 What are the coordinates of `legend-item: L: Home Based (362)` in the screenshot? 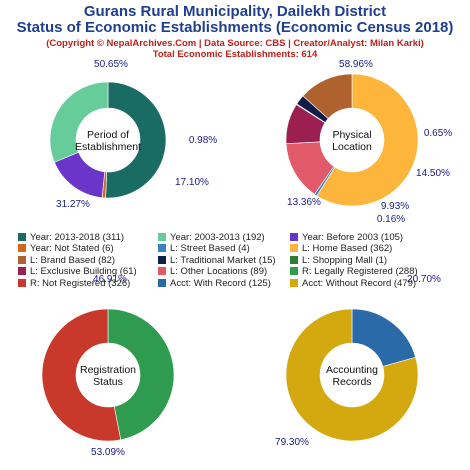 It's located at (341, 248).